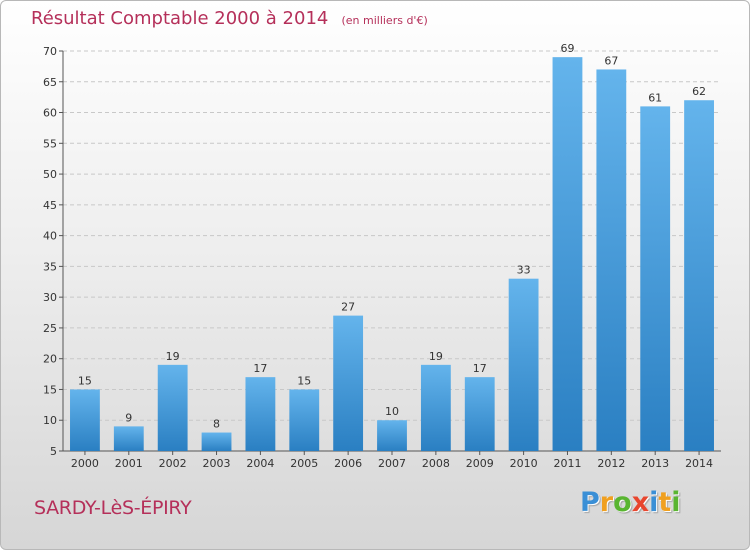  I want to click on y-tick-label: 5, so click(53, 451).